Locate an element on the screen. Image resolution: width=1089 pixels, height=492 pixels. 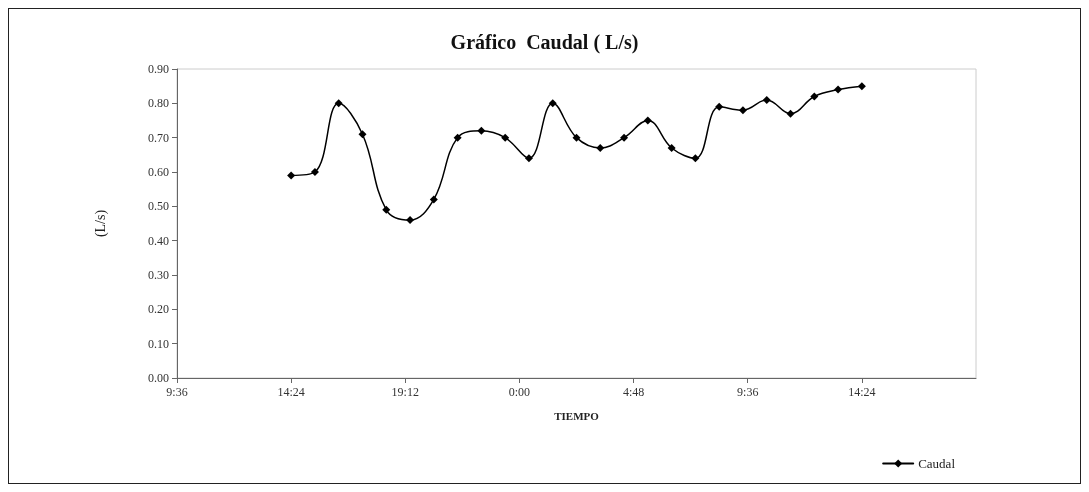
y-axis-title: (L/s) is located at coordinates (100, 223).